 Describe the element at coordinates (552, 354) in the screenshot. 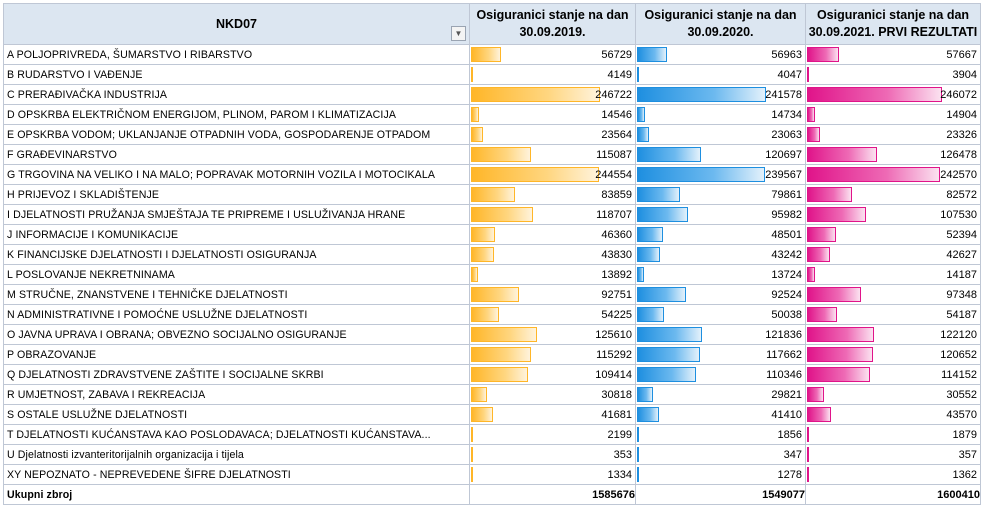

I see `value-cell-2019: 115292` at that location.